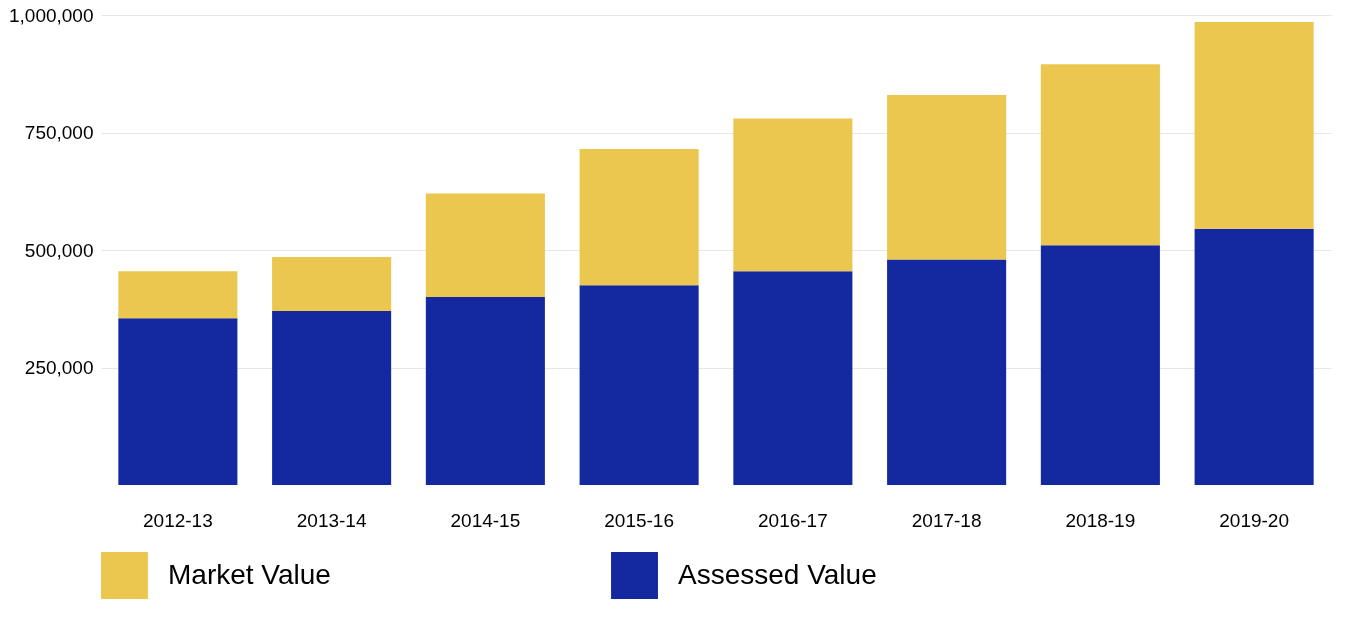  I want to click on x-tick-label: 2018-19, so click(1100, 520).